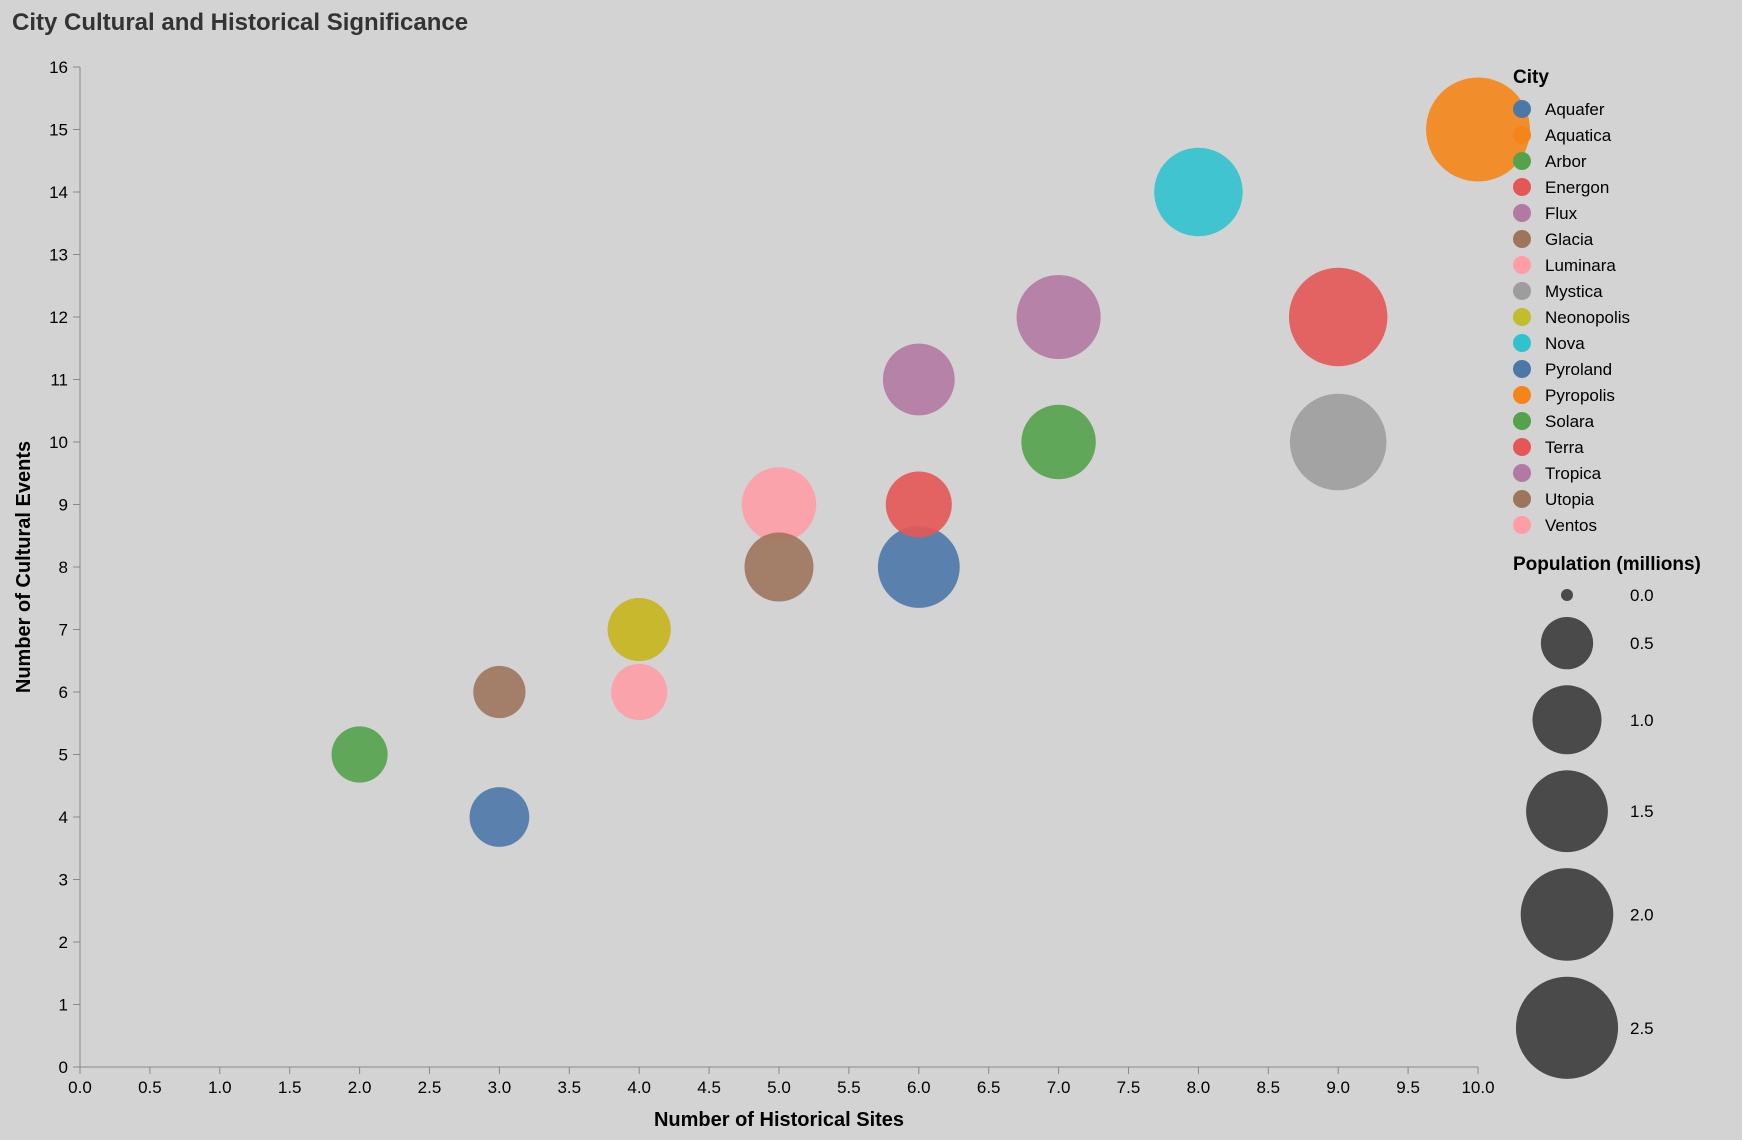 This screenshot has height=1140, width=1742. Describe the element at coordinates (1597, 643) in the screenshot. I see `size-legend-item: 0.5` at that location.